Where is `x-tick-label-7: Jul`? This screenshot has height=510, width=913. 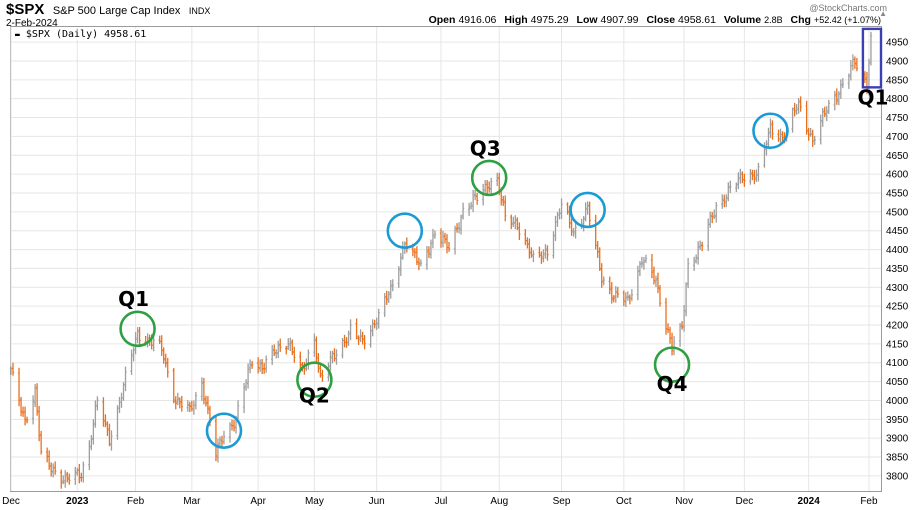 x-tick-label-7: Jul is located at coordinates (441, 501).